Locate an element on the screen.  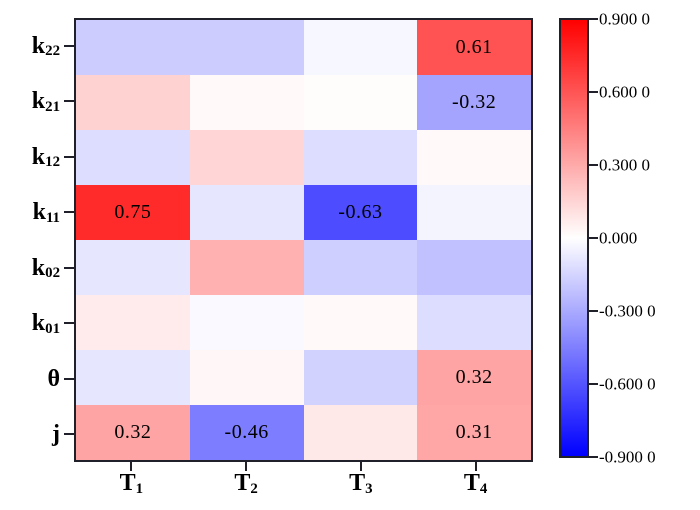
heatmap-cell: -0.32 is located at coordinates (474, 102).